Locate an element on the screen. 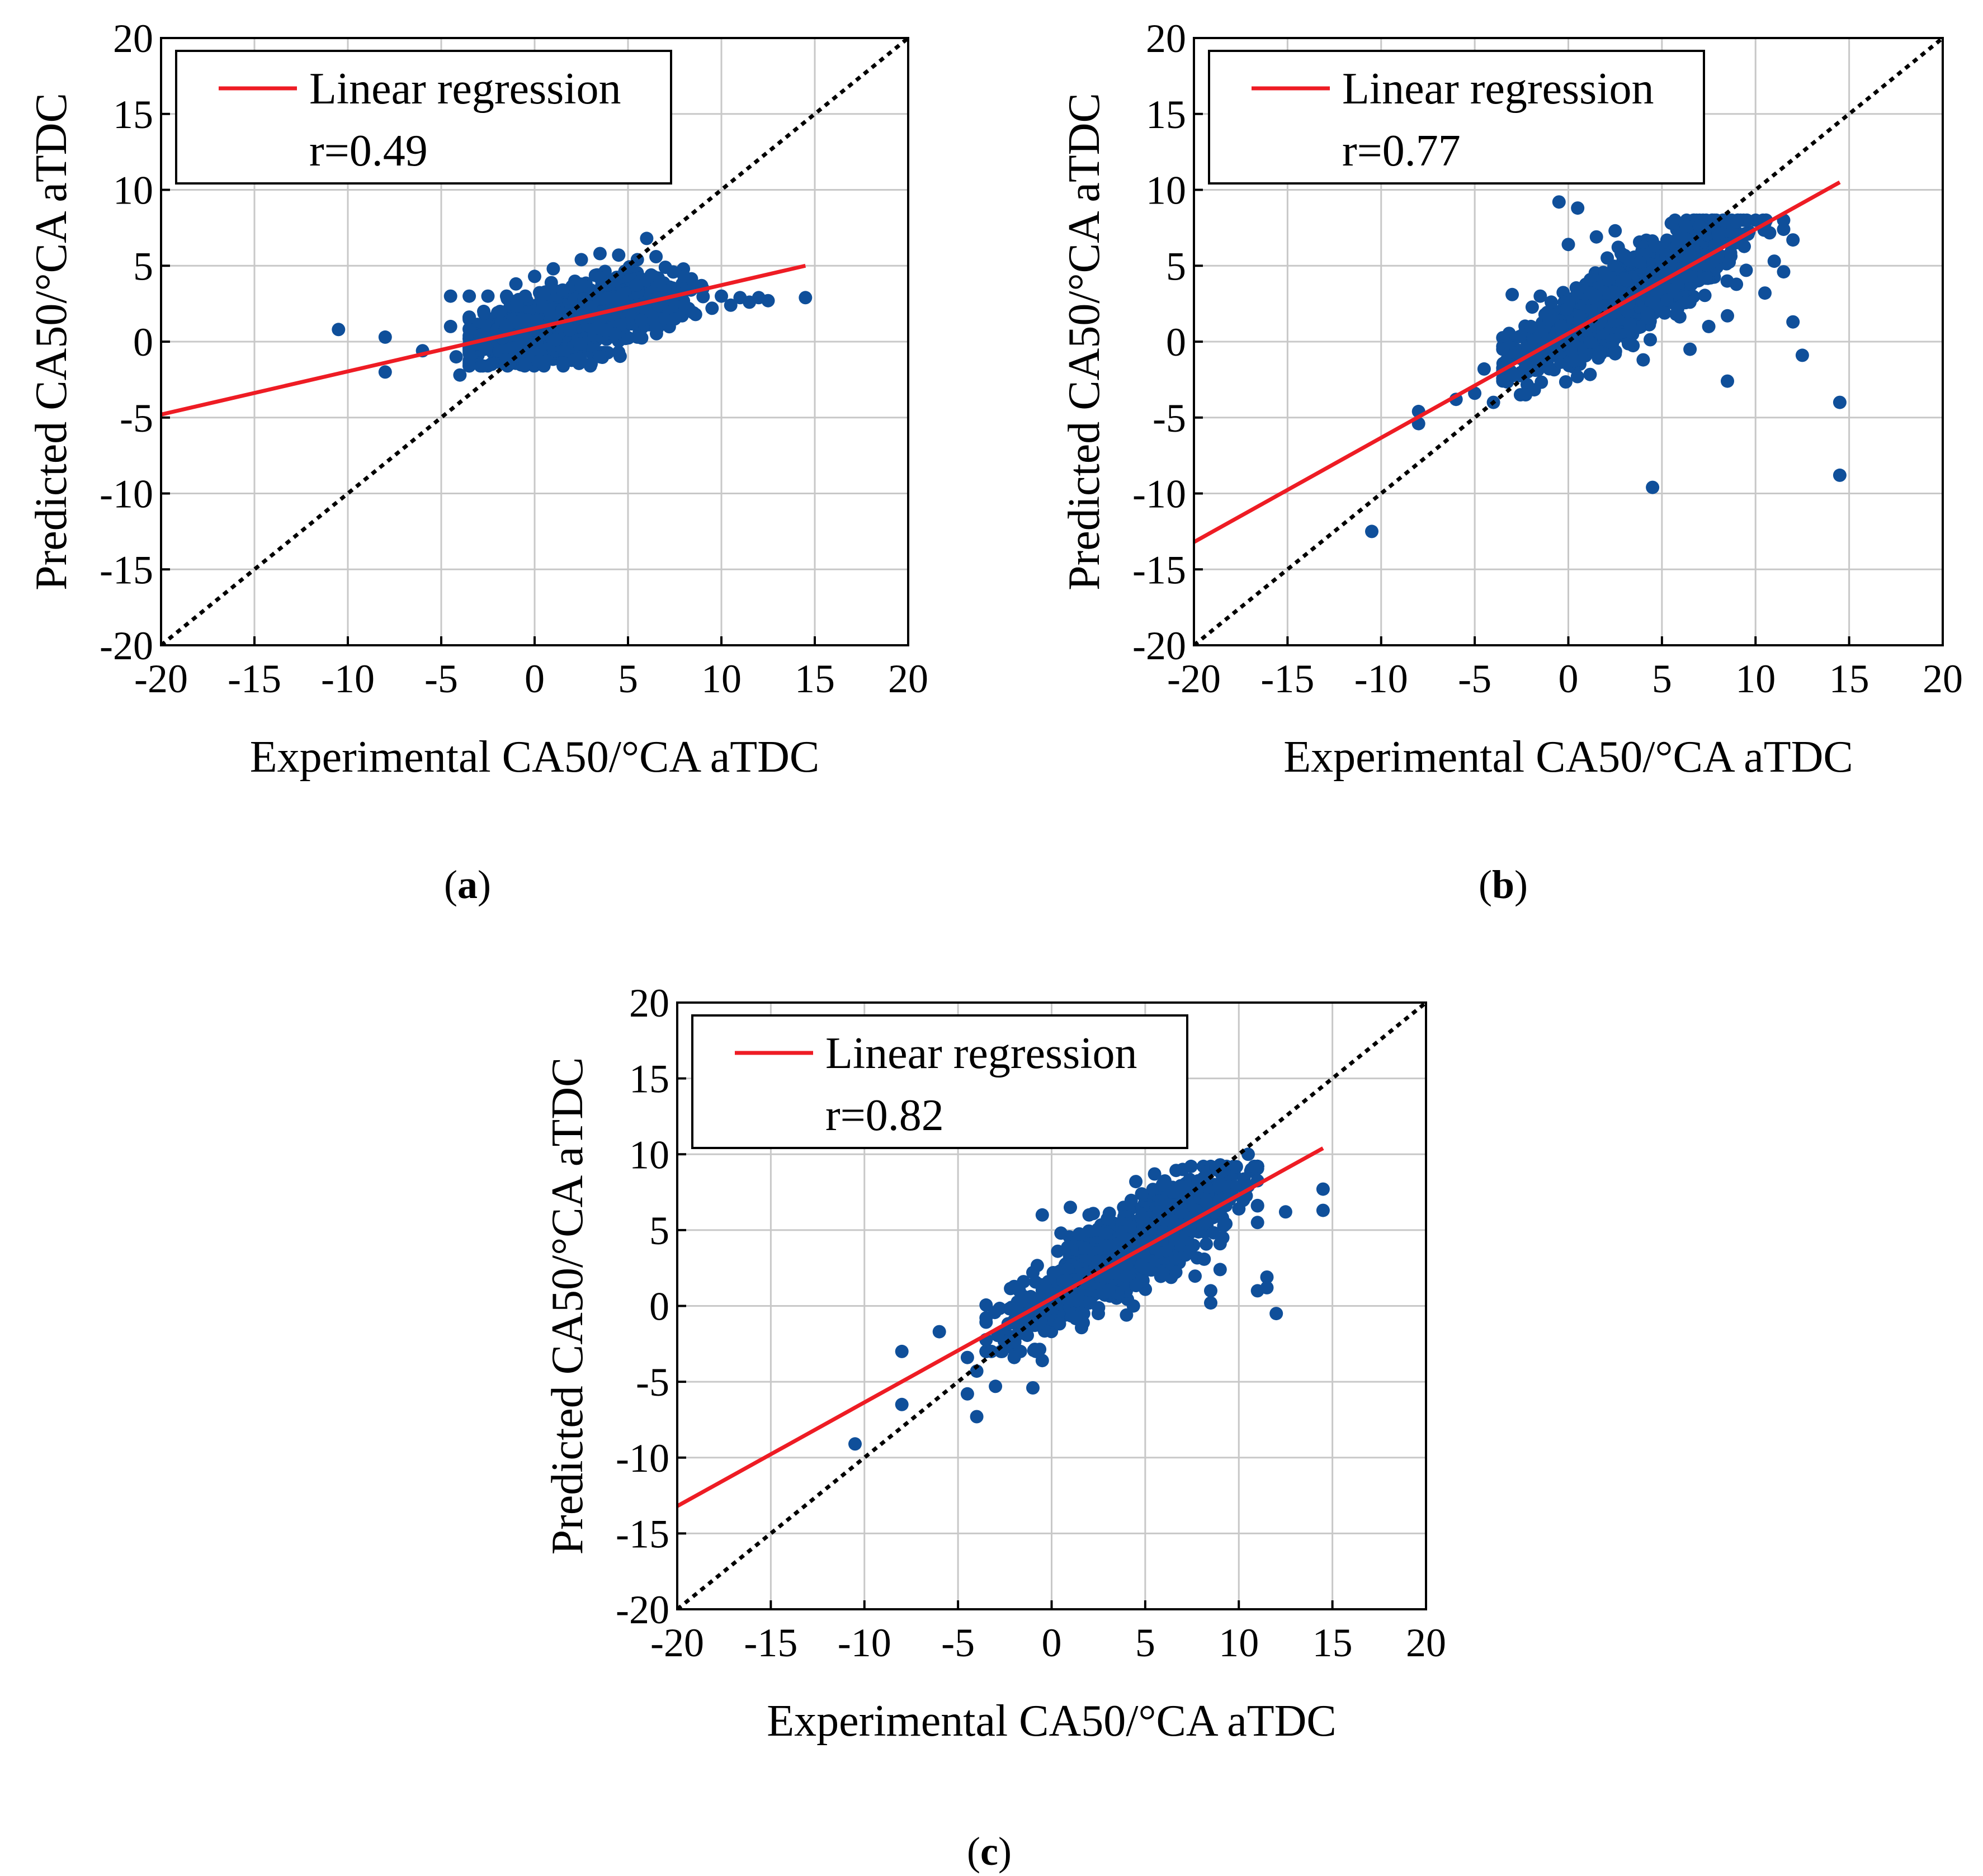  scatter-points is located at coordinates (1606, 367).